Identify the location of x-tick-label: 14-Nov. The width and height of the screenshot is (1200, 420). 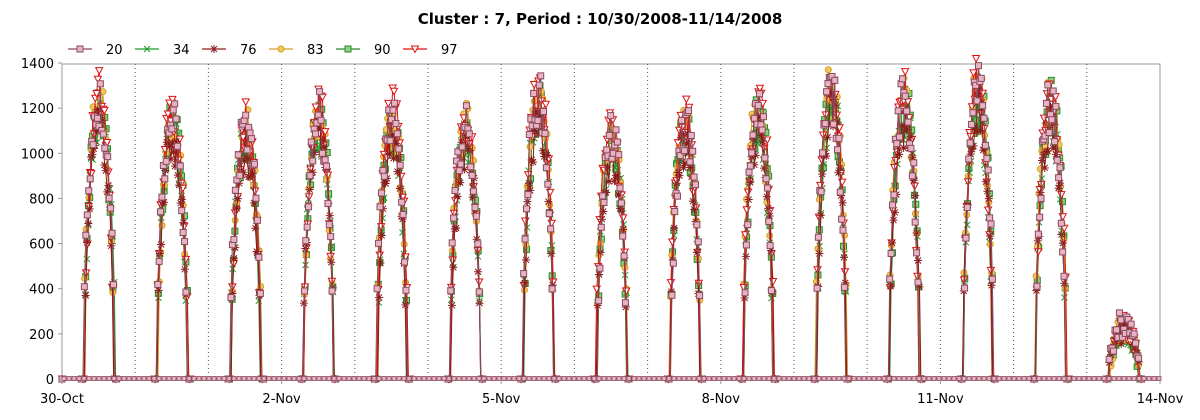
(1160, 399).